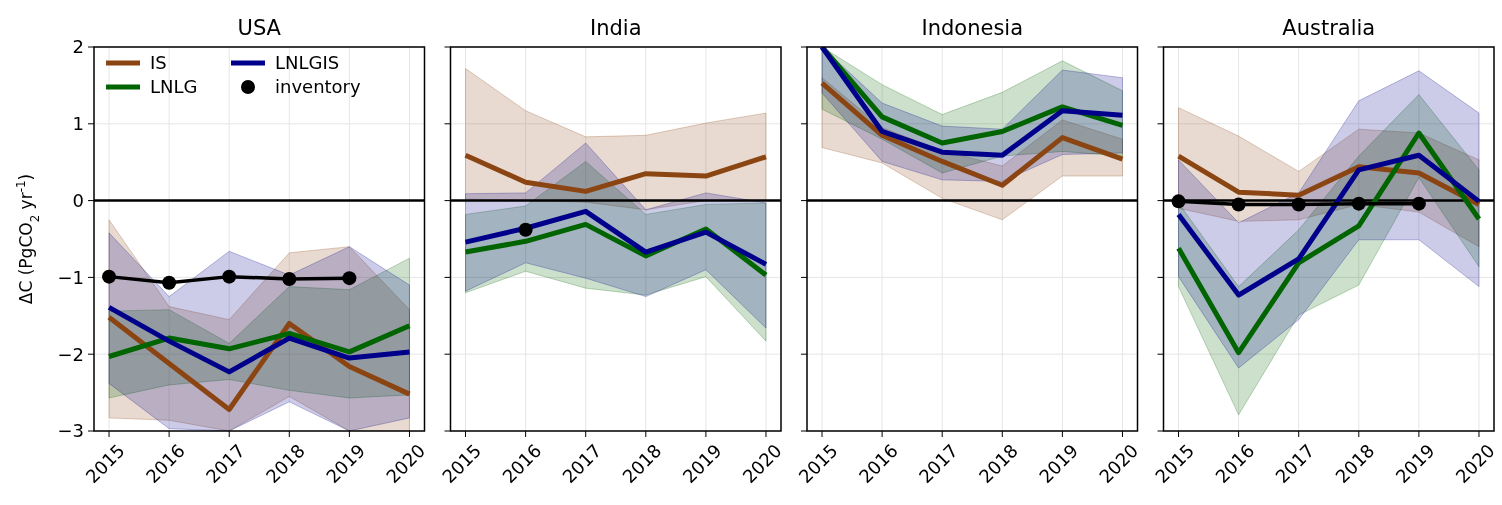  Describe the element at coordinates (615, 28) in the screenshot. I see `chart-title: India` at that location.